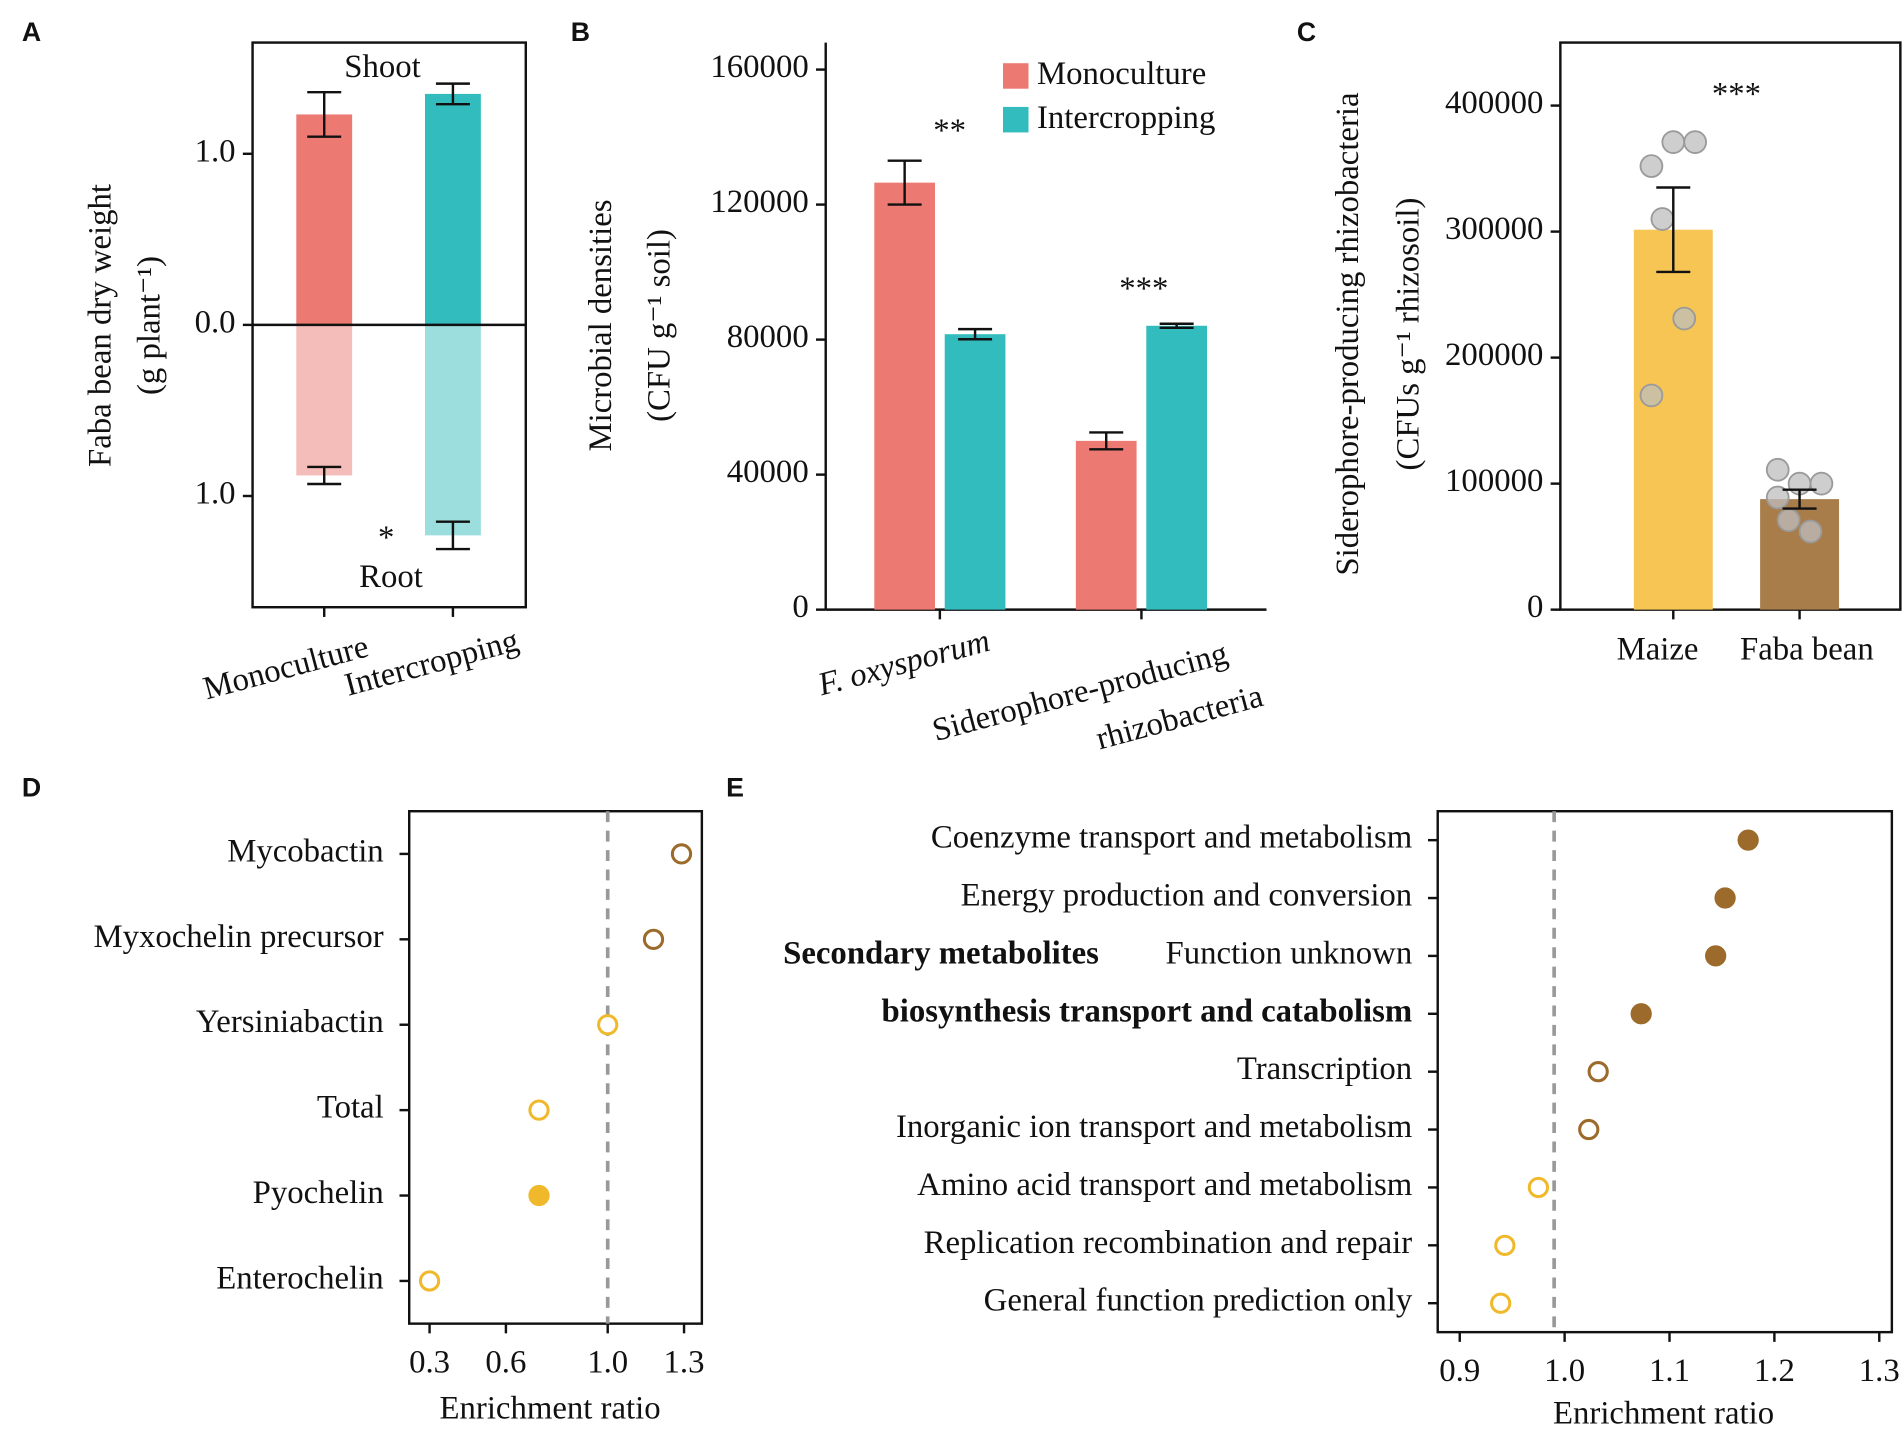  What do you see at coordinates (1171, 838) in the screenshot?
I see `y-tick-label: Coenzyme transport and metabolism` at bounding box center [1171, 838].